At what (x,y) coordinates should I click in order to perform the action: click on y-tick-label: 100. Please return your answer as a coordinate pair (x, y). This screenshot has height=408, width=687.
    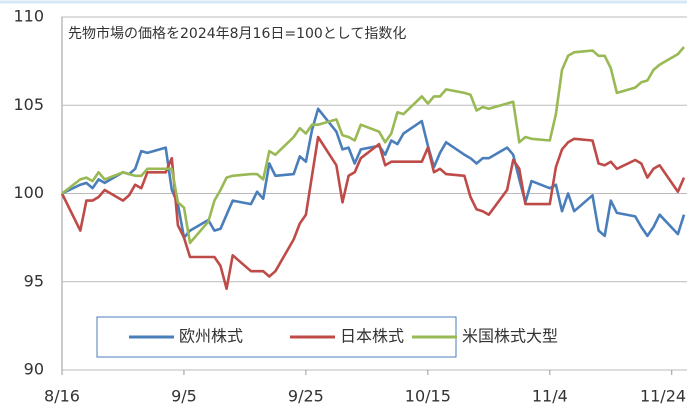
    Looking at the image, I should click on (28, 192).